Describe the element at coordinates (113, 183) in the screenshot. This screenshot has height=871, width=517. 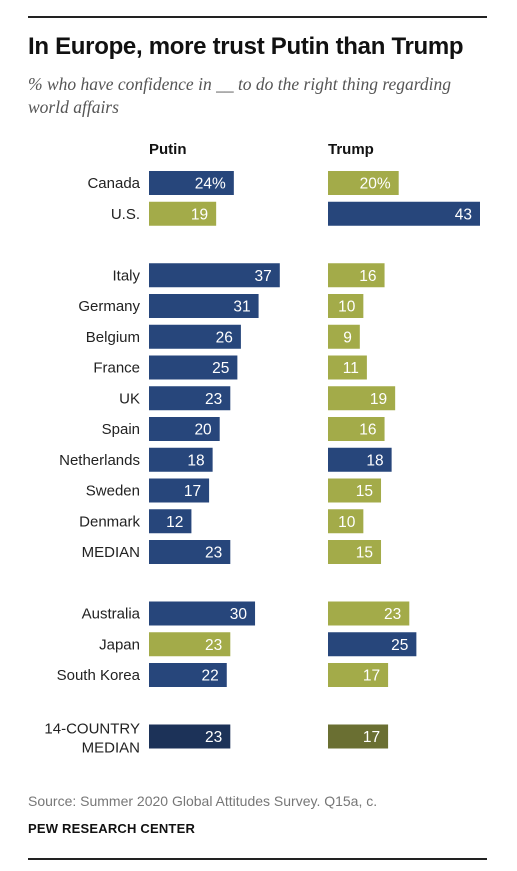
I see `category-label-canada: Canada` at that location.